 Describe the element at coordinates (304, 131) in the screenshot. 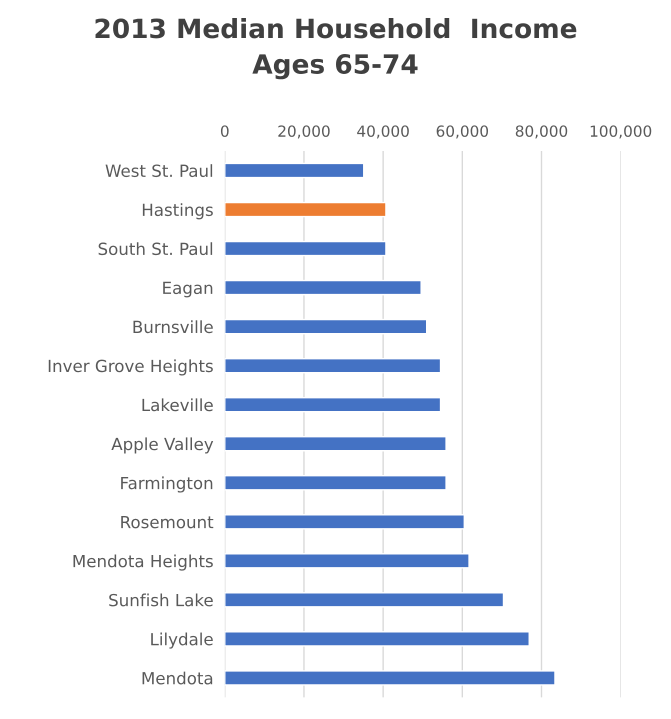

I see `x-tick-label: 20,000` at that location.